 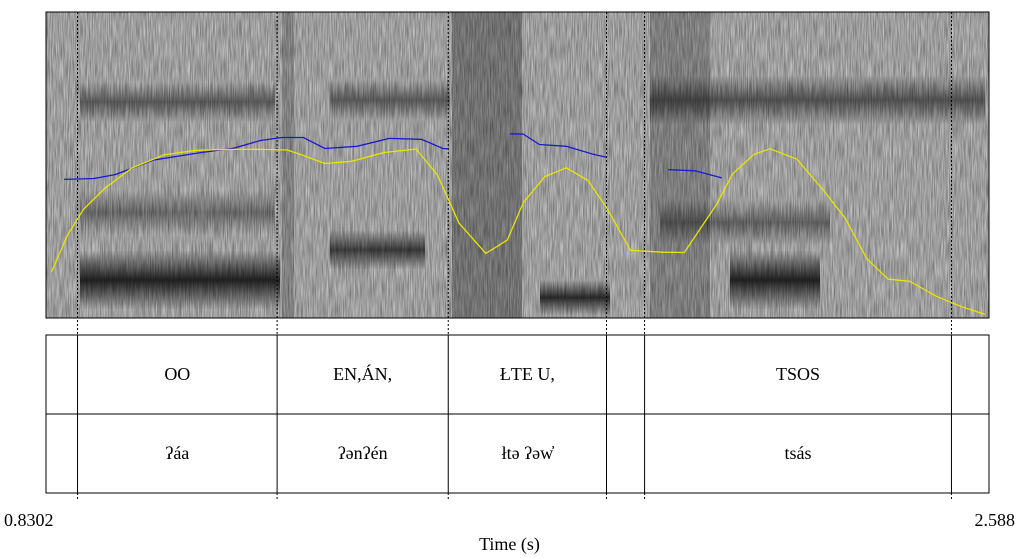 I want to click on time-start-label: 0.8302, so click(x=29, y=520).